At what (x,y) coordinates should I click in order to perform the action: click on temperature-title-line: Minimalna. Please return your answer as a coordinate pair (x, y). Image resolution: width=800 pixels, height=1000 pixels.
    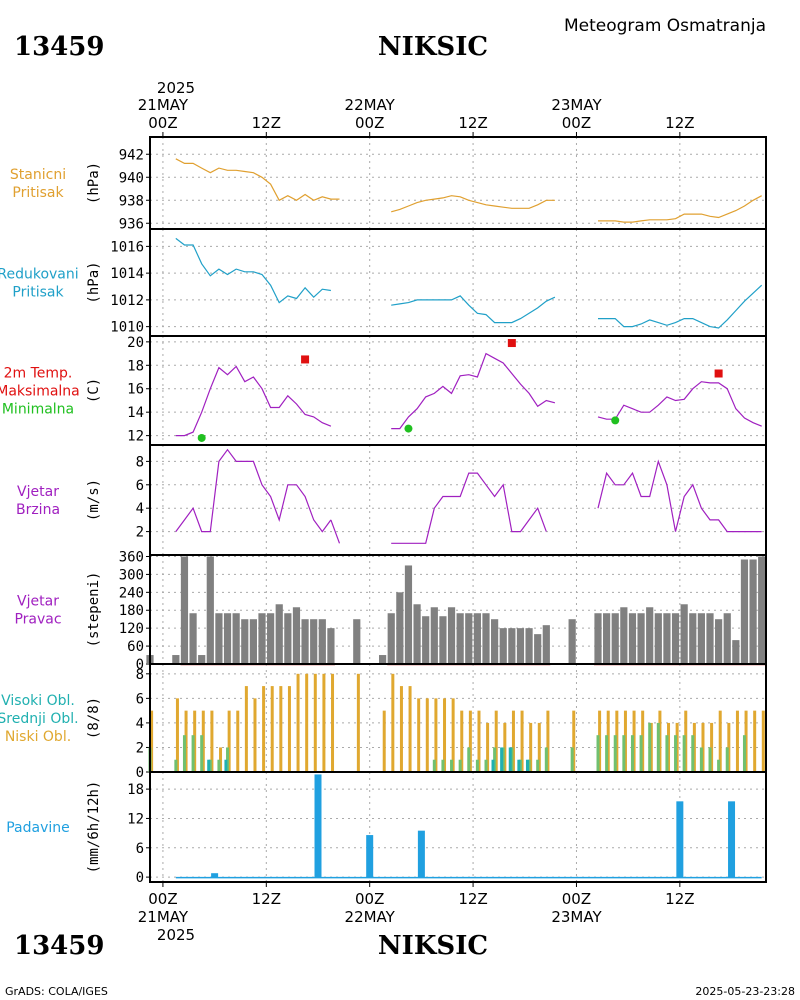
    Looking at the image, I should click on (38, 410).